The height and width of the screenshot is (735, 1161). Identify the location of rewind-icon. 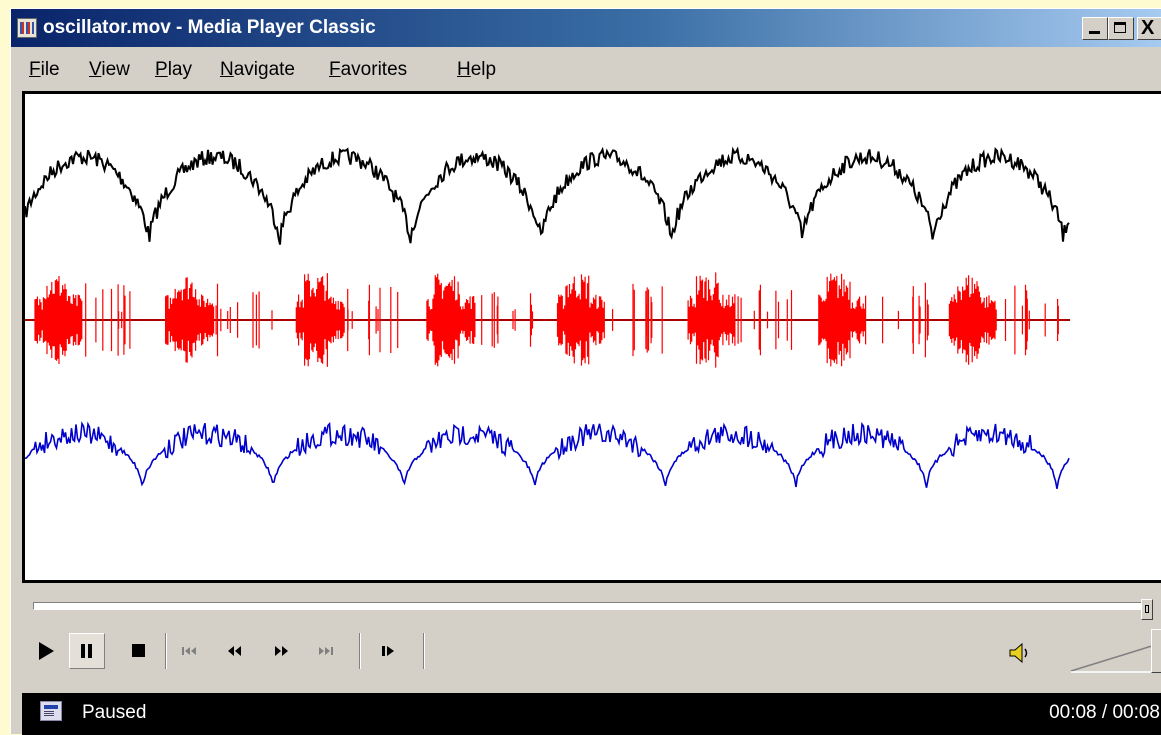
(234, 651).